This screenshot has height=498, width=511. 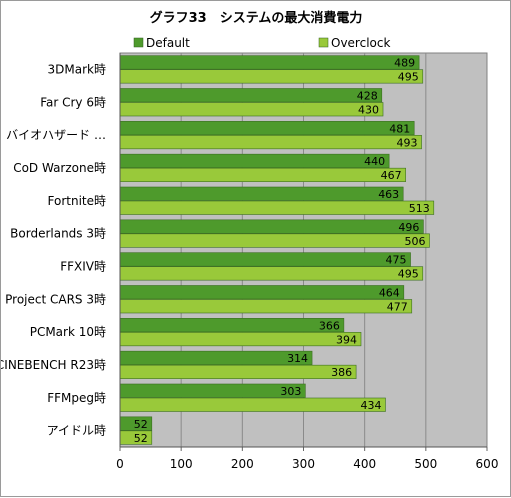 What do you see at coordinates (388, 194) in the screenshot?
I see `value-label-default: 463` at bounding box center [388, 194].